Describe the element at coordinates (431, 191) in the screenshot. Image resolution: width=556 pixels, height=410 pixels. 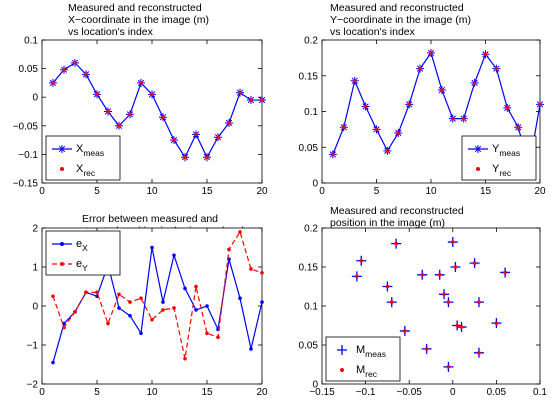
I see `x-tick-label: 10` at that location.